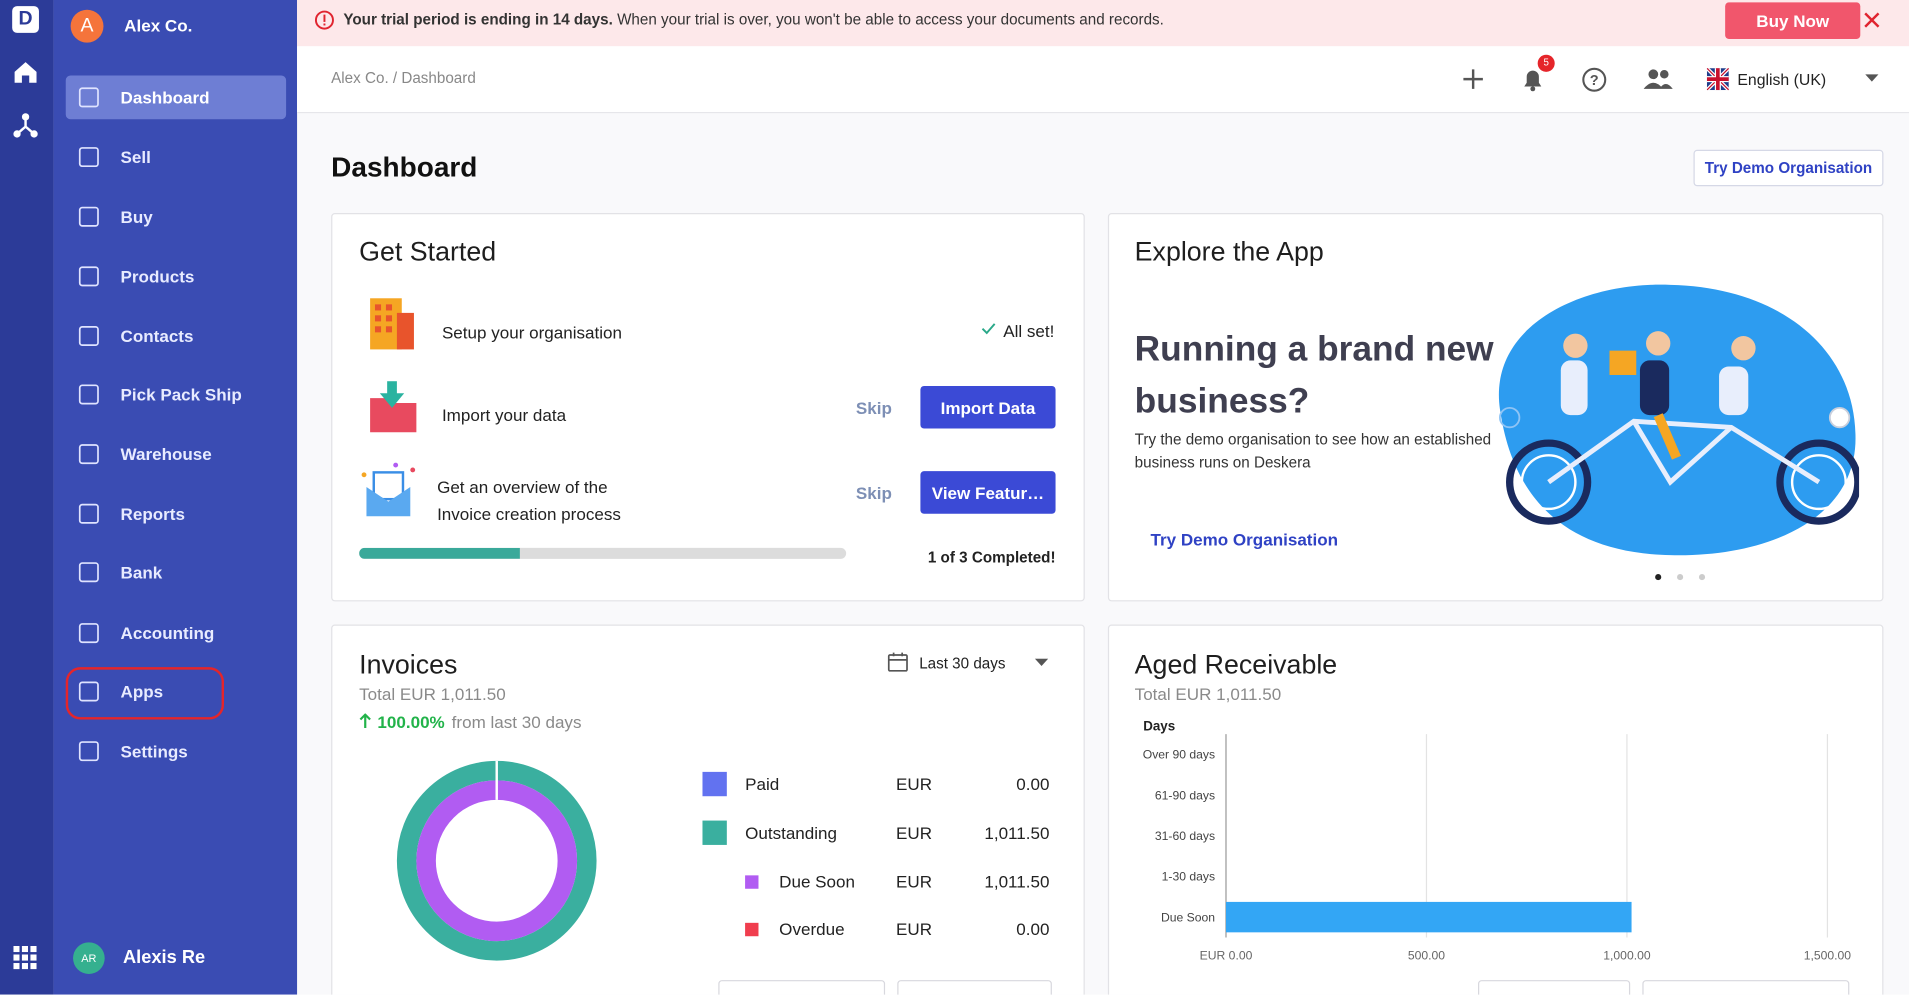  I want to click on explore-heading: Running a brand new business?, so click(1314, 375).